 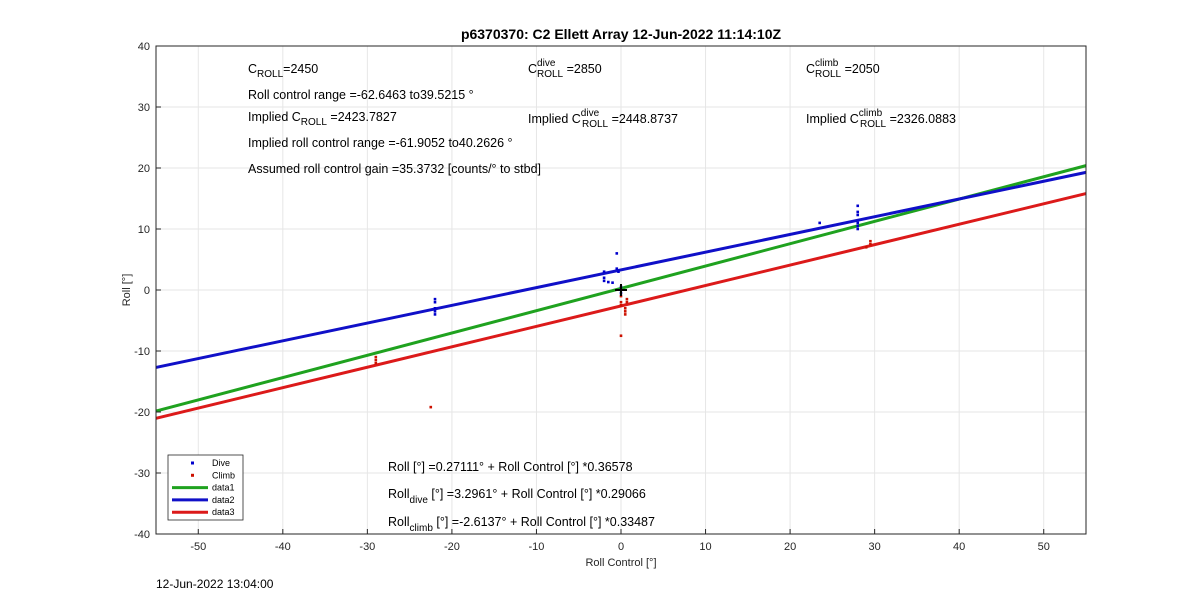 What do you see at coordinates (221, 463) in the screenshot?
I see `legend-label: Dive` at bounding box center [221, 463].